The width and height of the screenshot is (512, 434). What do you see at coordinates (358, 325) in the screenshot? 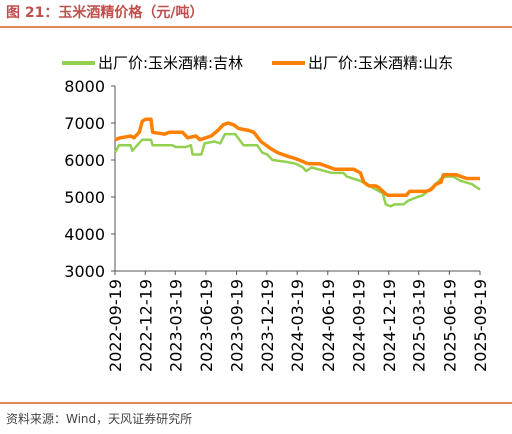
I see `x-tick-label: 2024-09-19` at bounding box center [358, 325].